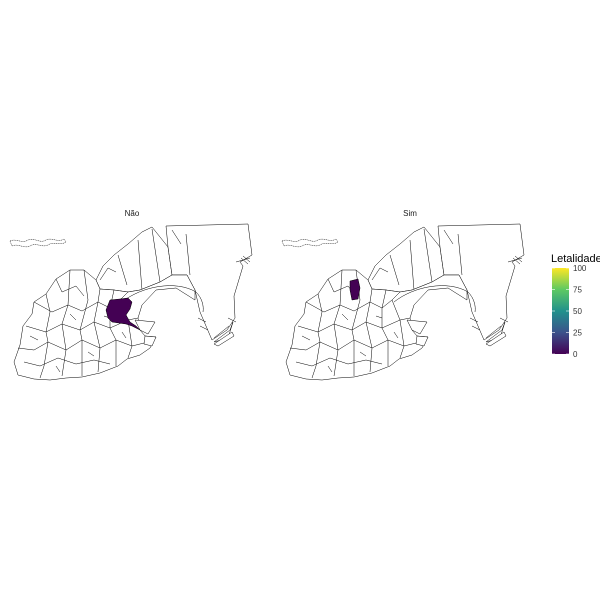  Describe the element at coordinates (410, 213) in the screenshot. I see `facet-title-sim: Sim` at that location.